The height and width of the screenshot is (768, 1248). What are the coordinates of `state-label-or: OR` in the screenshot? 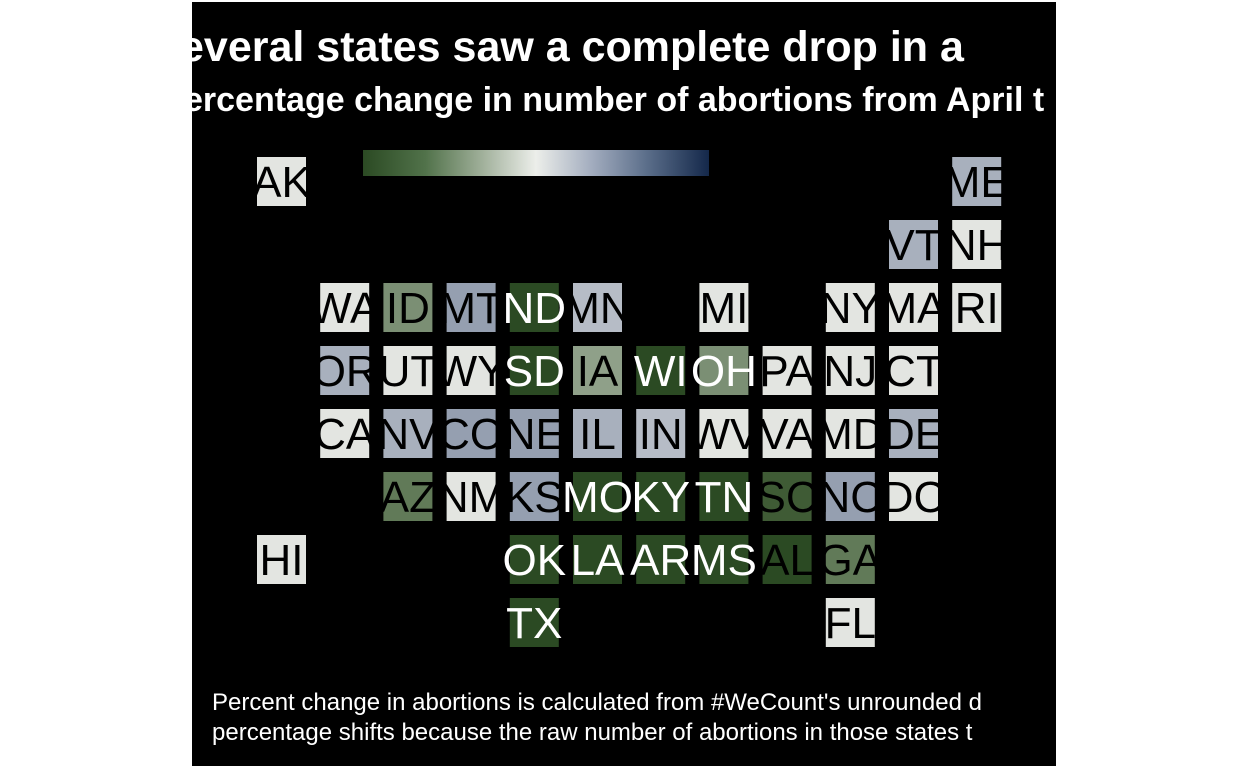 It's located at (345, 371).